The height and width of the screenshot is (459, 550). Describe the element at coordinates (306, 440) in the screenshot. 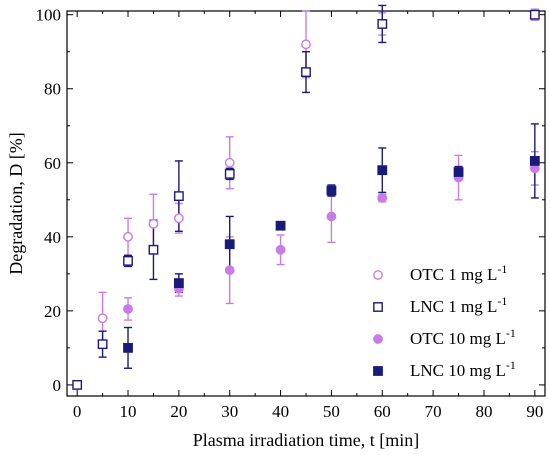

I see `x-axis-title: Plasma irradiation time, t [min]` at that location.